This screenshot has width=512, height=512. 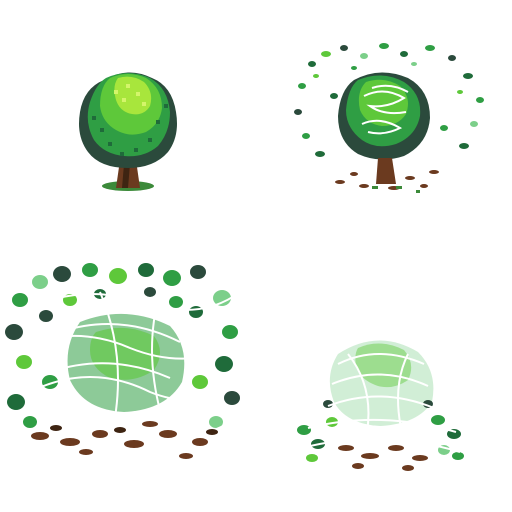 What do you see at coordinates (383, 102) in the screenshot?
I see `canopy-bright` at bounding box center [383, 102].